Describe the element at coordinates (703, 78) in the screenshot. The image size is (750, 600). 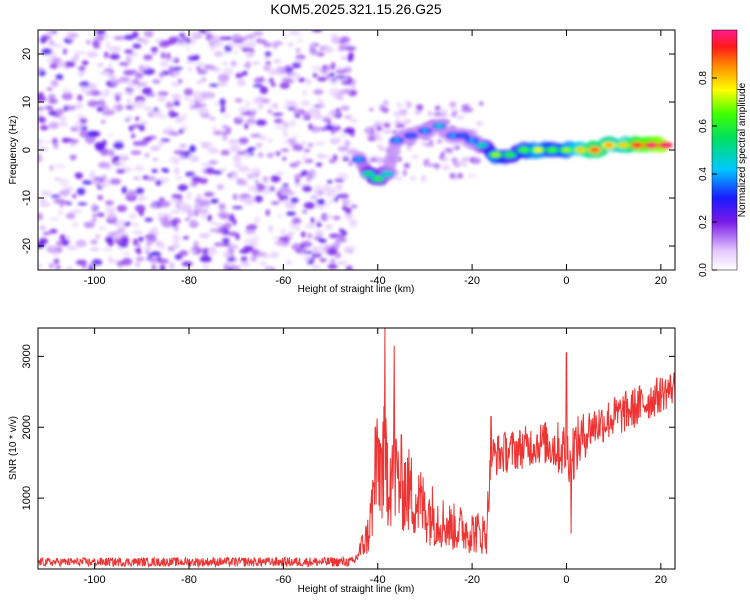
I see `colorbar-tick-label: 0.8` at that location.